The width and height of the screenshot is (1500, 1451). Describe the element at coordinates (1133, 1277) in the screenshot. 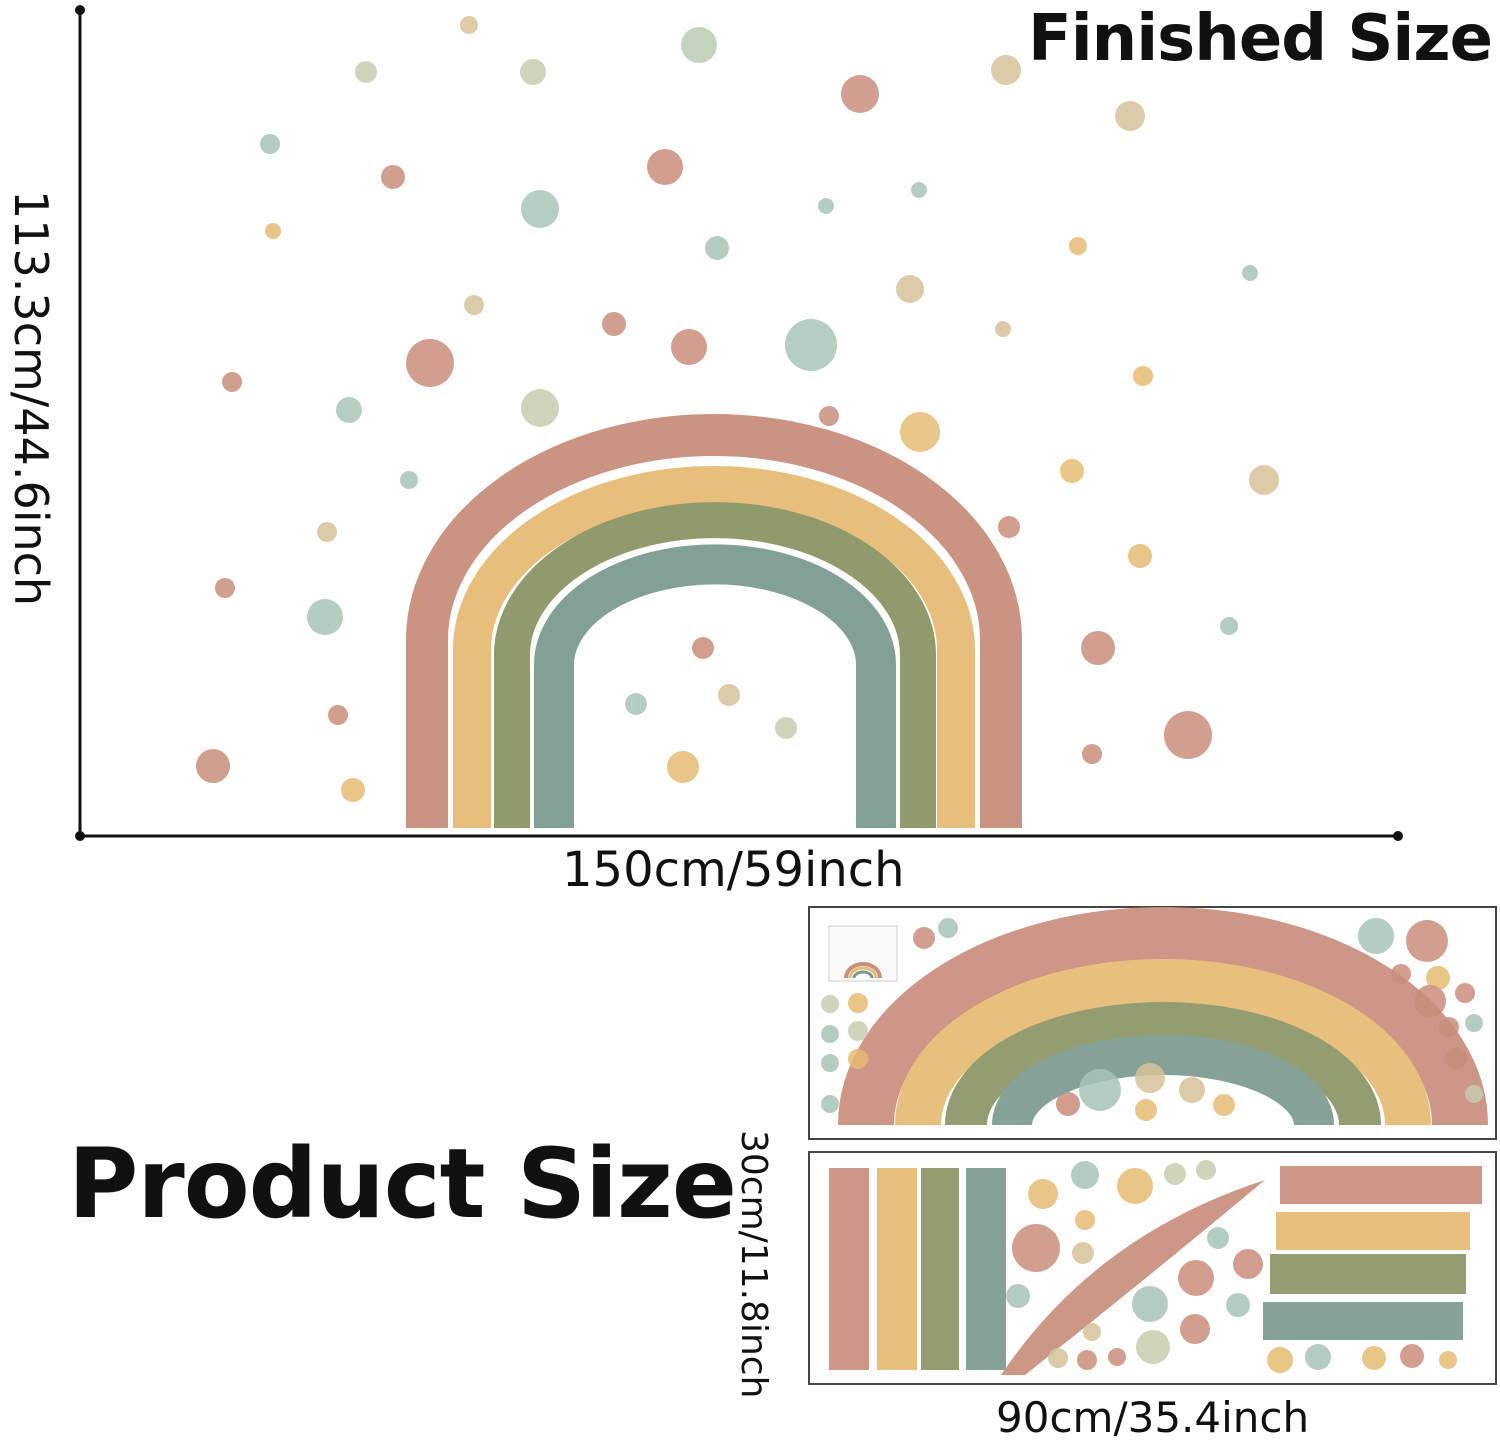

I see `sheet-b-arc-piece` at that location.